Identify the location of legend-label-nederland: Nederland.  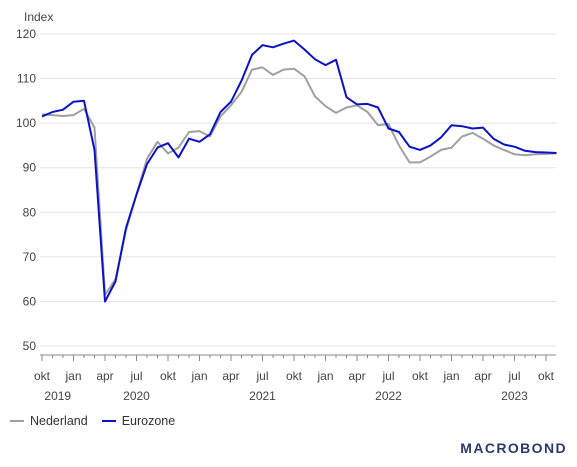
(59, 421).